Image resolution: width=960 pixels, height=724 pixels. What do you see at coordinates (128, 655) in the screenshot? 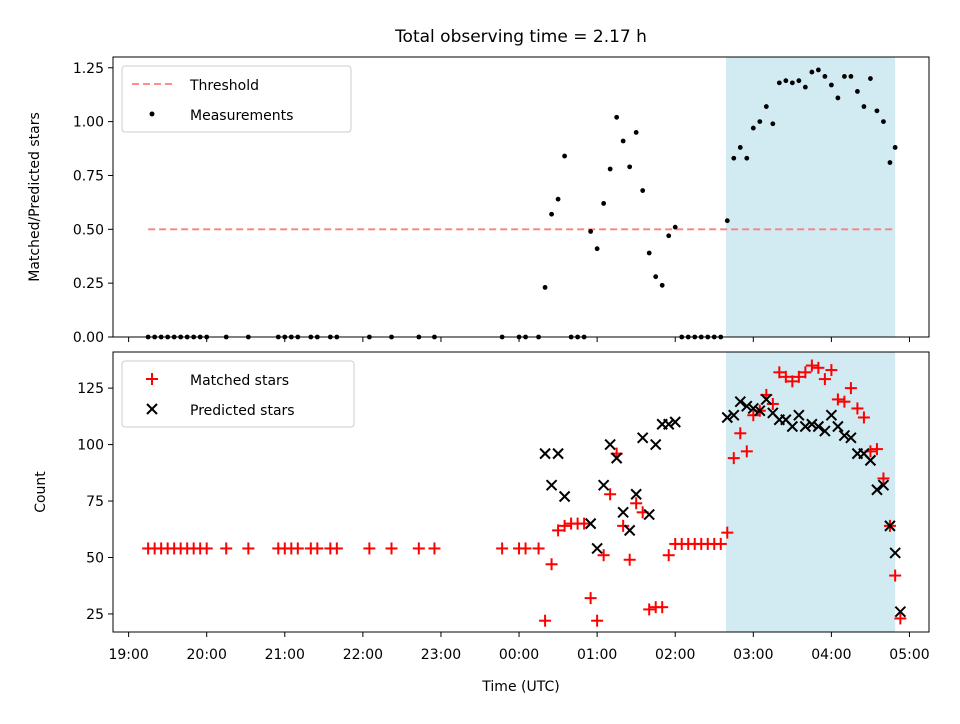
I see `x-tick-label: 19:00` at bounding box center [128, 655].